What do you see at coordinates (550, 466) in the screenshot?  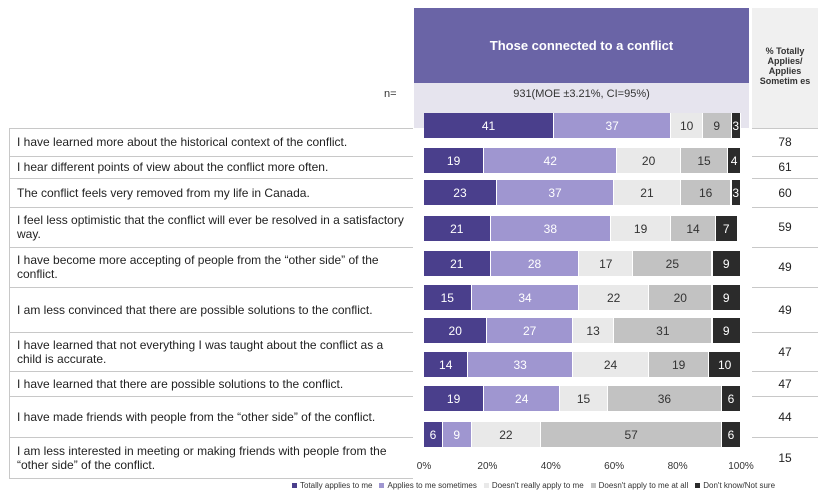 I see `x-tick-label: 40%` at bounding box center [550, 466].